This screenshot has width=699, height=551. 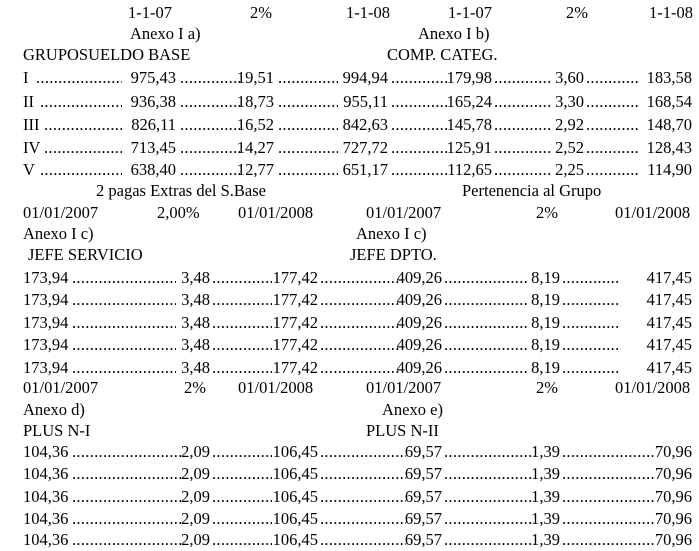 What do you see at coordinates (569, 169) in the screenshot?
I see `comp-increase: 2,25` at bounding box center [569, 169].